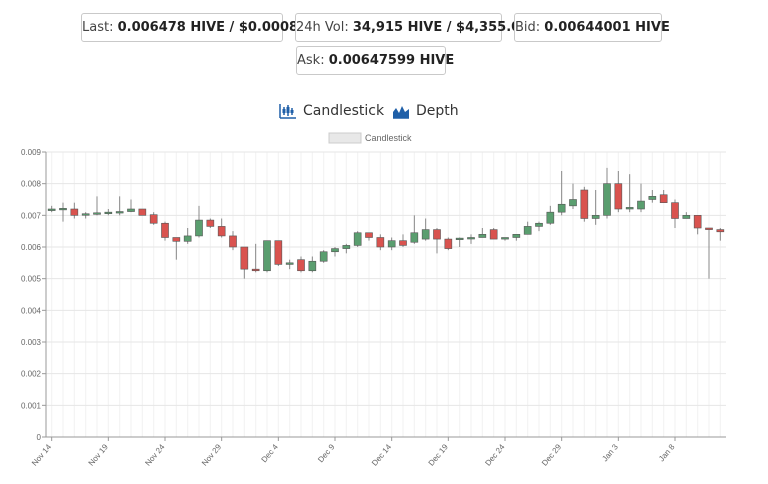  Describe the element at coordinates (401, 112) in the screenshot. I see `depth-icon` at that location.